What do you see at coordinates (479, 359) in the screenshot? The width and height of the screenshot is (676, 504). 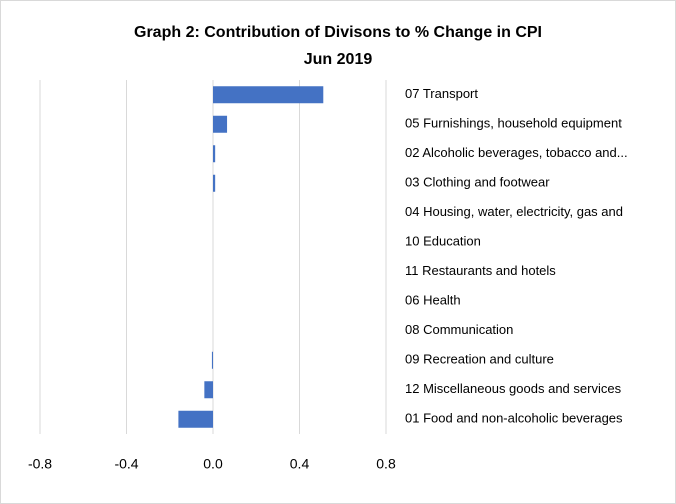 I see `category-label: 09 Recreation and culture` at bounding box center [479, 359].